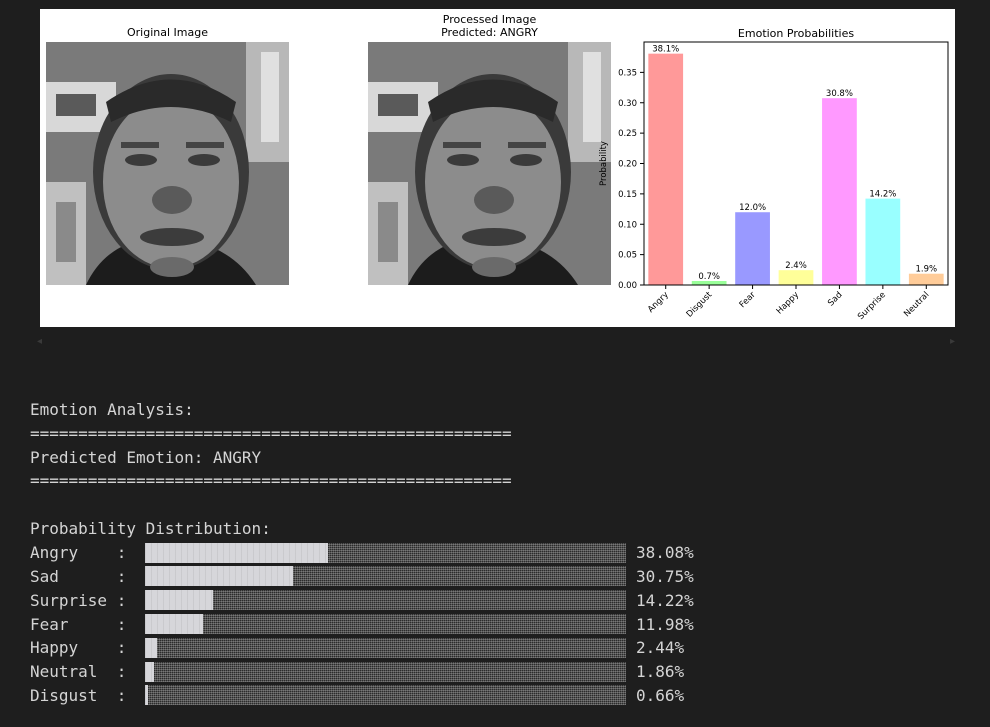 This screenshot has height=727, width=990. Describe the element at coordinates (78, 553) in the screenshot. I see `distribution-label: Angry :` at that location.